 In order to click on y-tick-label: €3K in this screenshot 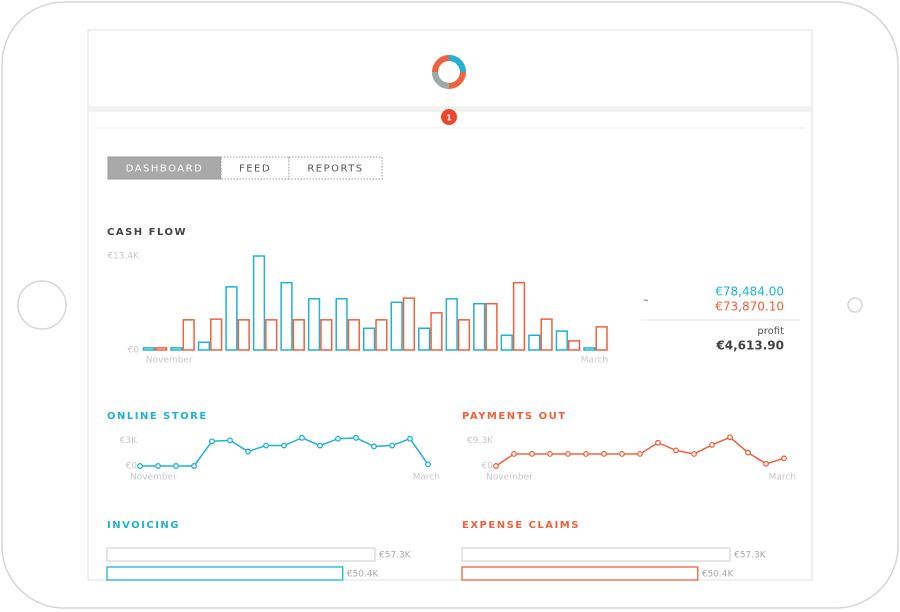, I will do `click(129, 441)`.